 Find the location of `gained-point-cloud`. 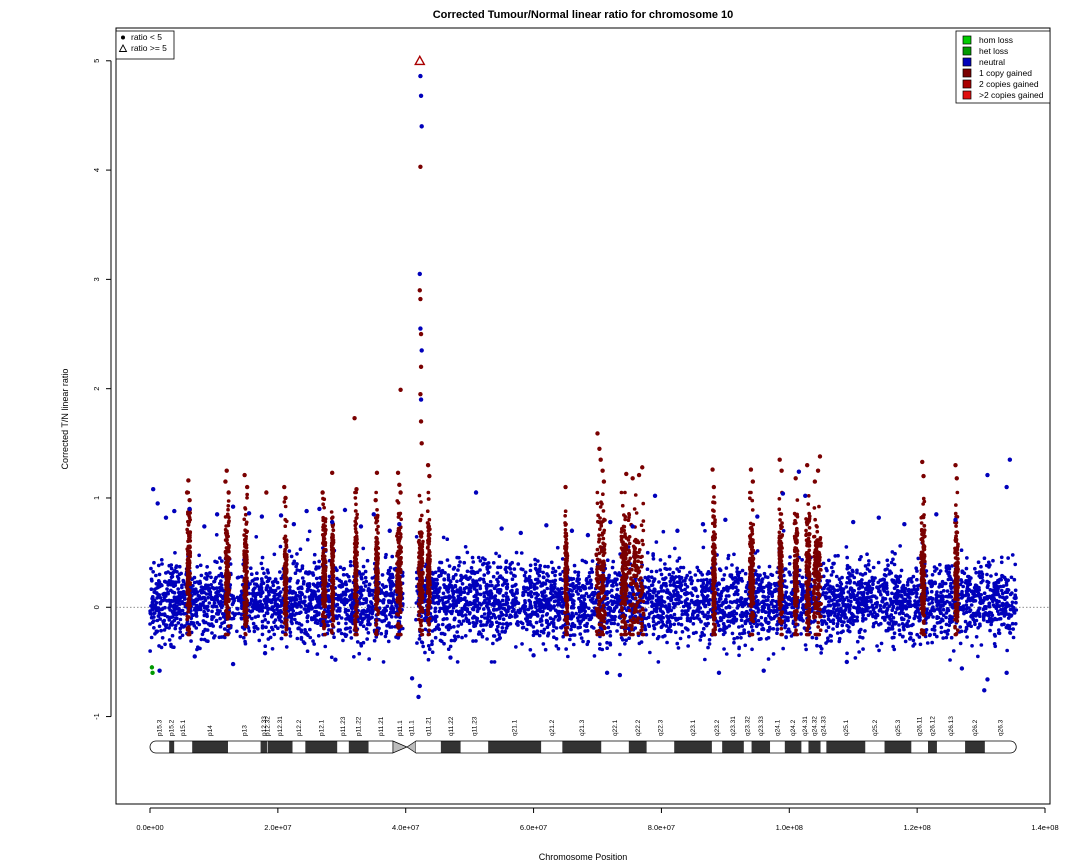

gained-point-cloud is located at coordinates (572, 563).